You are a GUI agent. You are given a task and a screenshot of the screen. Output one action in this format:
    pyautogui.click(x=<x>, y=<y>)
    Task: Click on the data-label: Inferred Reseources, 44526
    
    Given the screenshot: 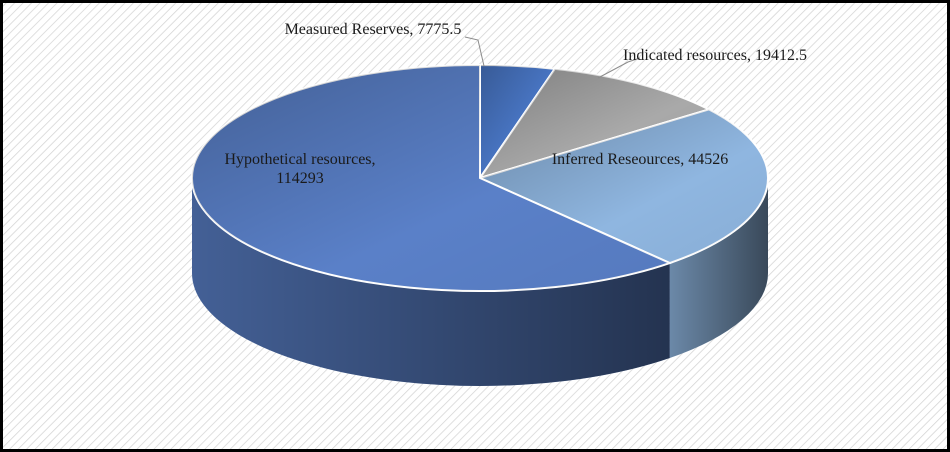 What is the action you would take?
    pyautogui.click(x=640, y=159)
    